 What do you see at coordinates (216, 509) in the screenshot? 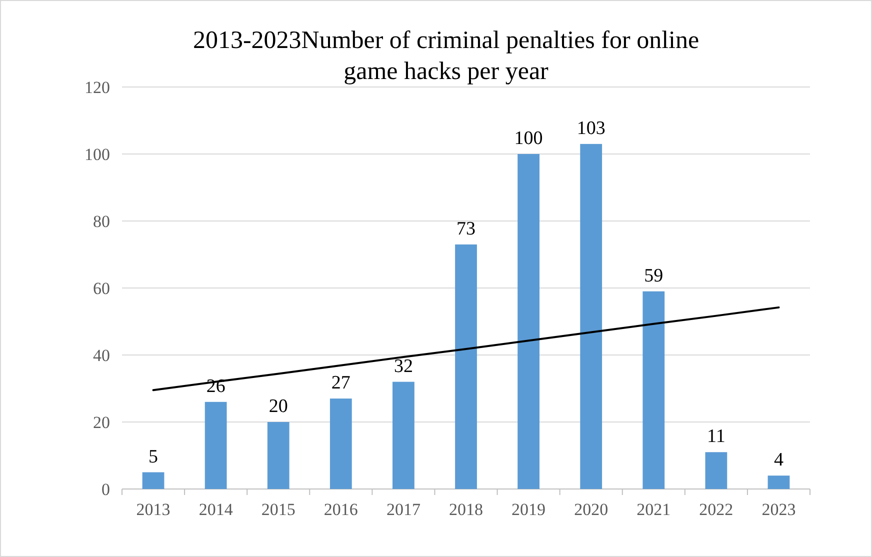
I see `x-tick-label: 2014` at bounding box center [216, 509].